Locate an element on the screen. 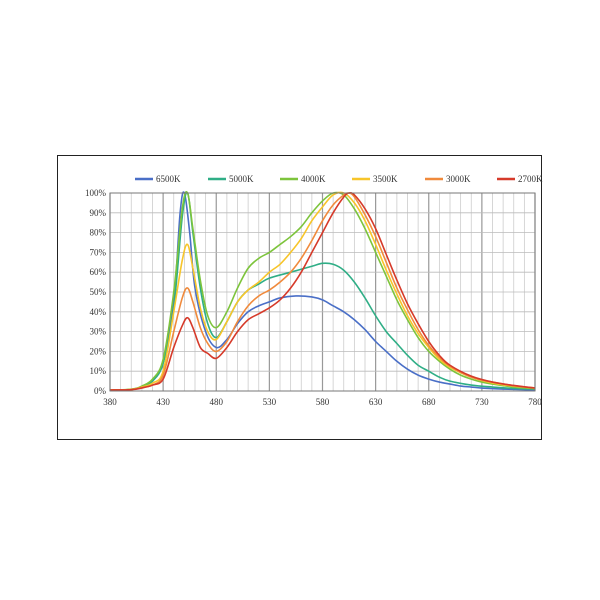 This screenshot has height=600, width=600. legend-label: 5000K is located at coordinates (241, 179).